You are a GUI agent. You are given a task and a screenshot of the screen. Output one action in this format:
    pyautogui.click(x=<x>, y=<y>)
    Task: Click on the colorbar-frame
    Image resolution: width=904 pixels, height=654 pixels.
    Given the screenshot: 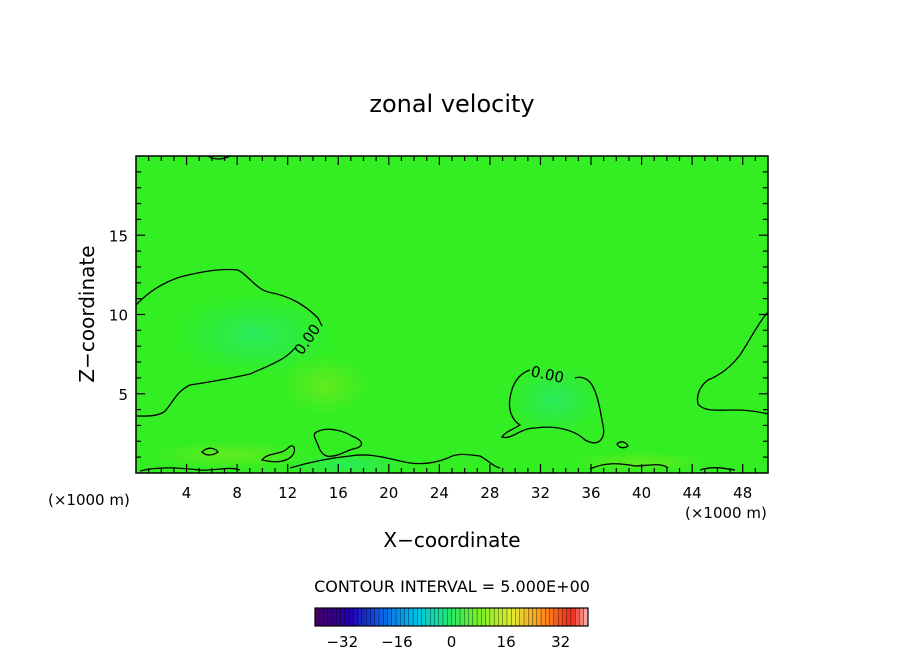 What is the action you would take?
    pyautogui.click(x=451, y=617)
    